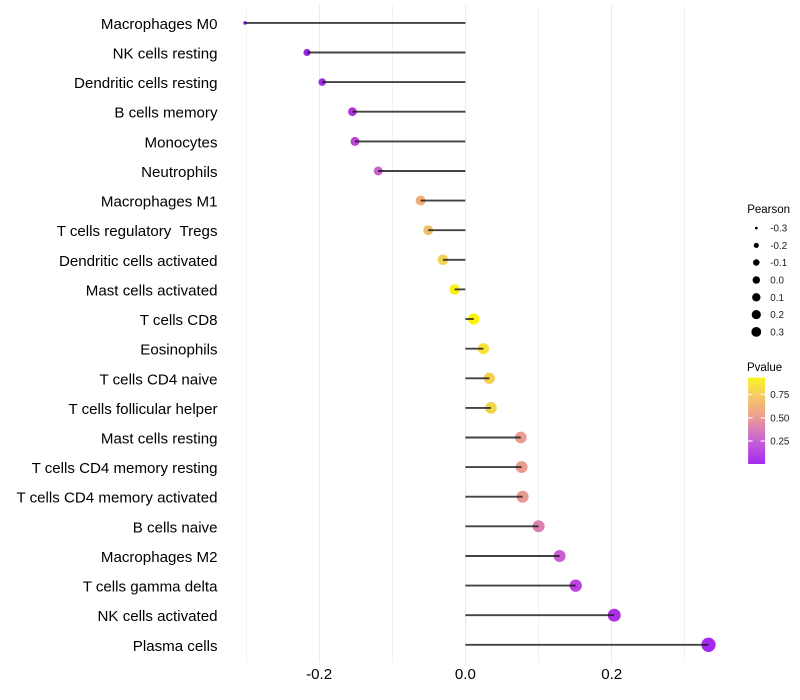  What do you see at coordinates (159, 24) in the screenshot?
I see `svg-text: Macrophages M0` at bounding box center [159, 24].